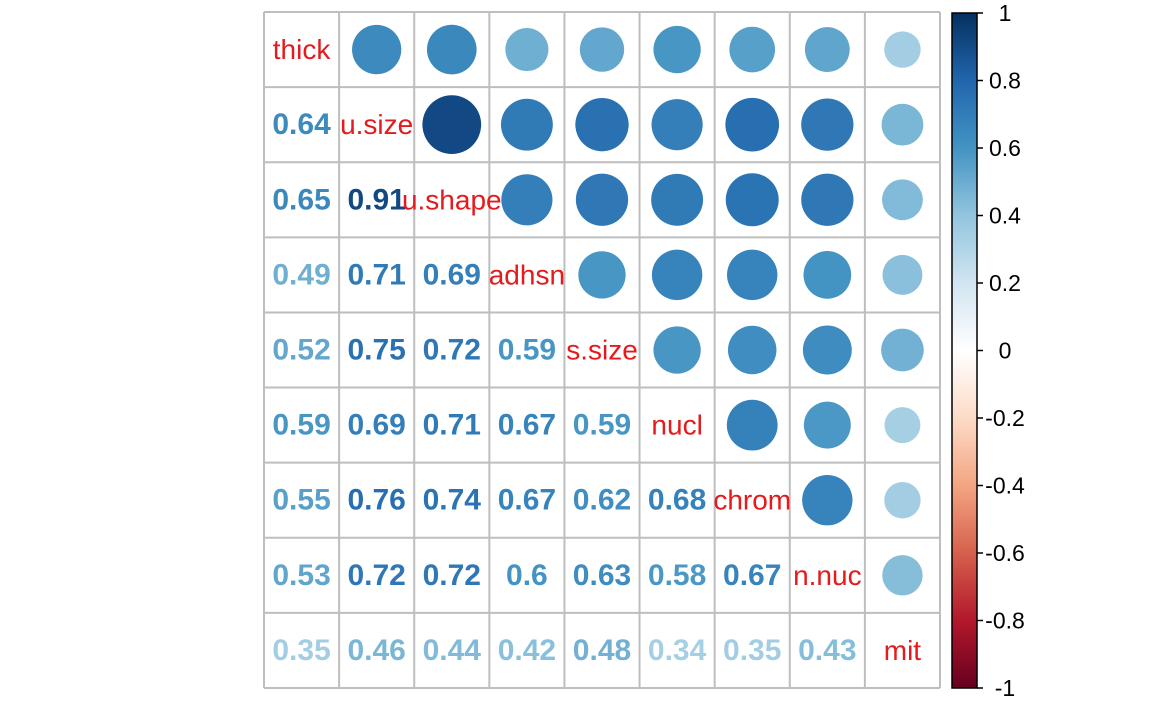  Describe the element at coordinates (827, 199) in the screenshot. I see `circle-u.shape-n.nuc` at that location.